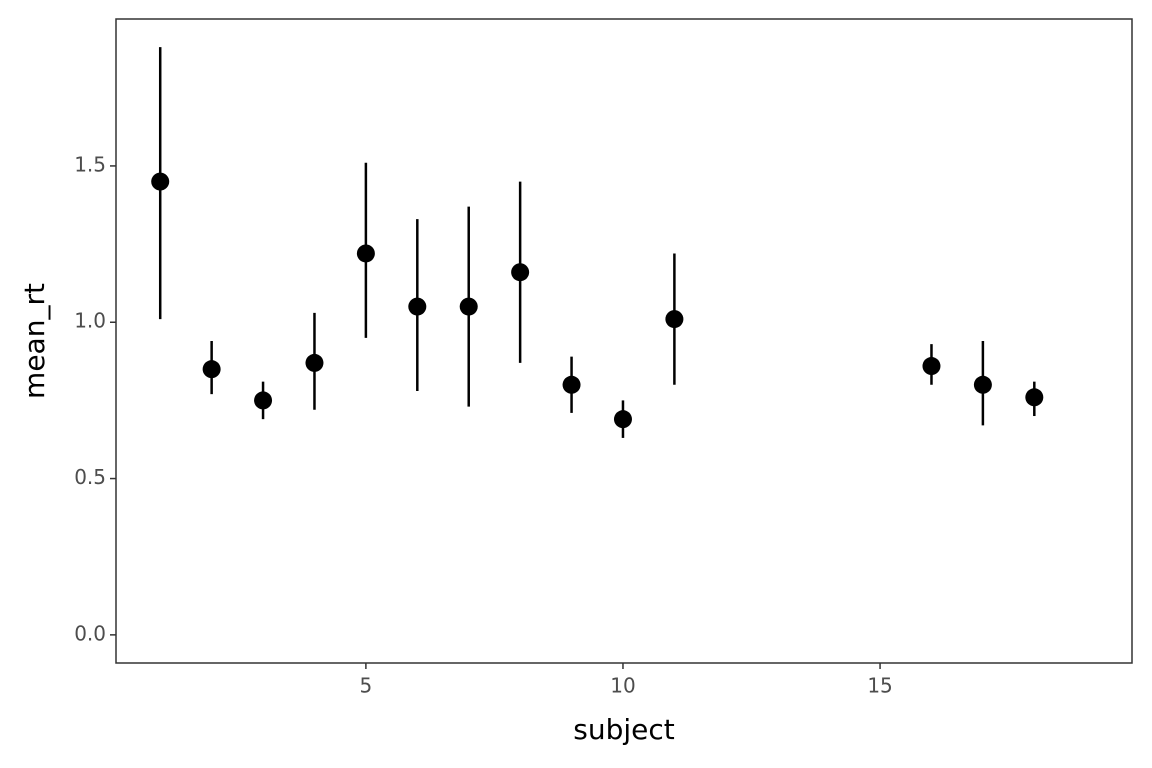  Describe the element at coordinates (90, 321) in the screenshot. I see `y-tick-label: 1.0` at that location.